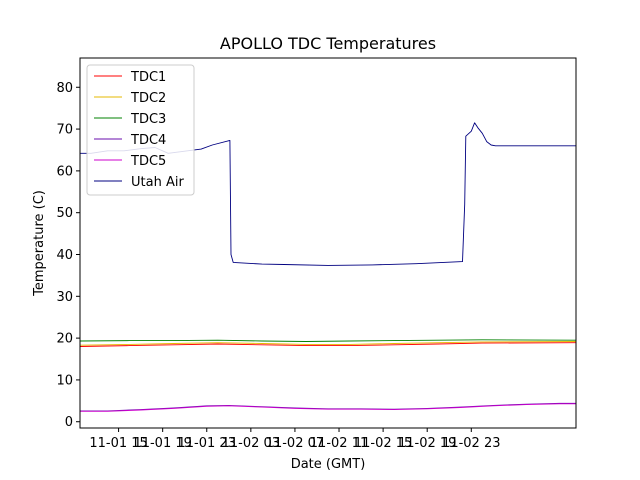  What do you see at coordinates (328, 340) in the screenshot?
I see `series-line-tdc3` at bounding box center [328, 340].